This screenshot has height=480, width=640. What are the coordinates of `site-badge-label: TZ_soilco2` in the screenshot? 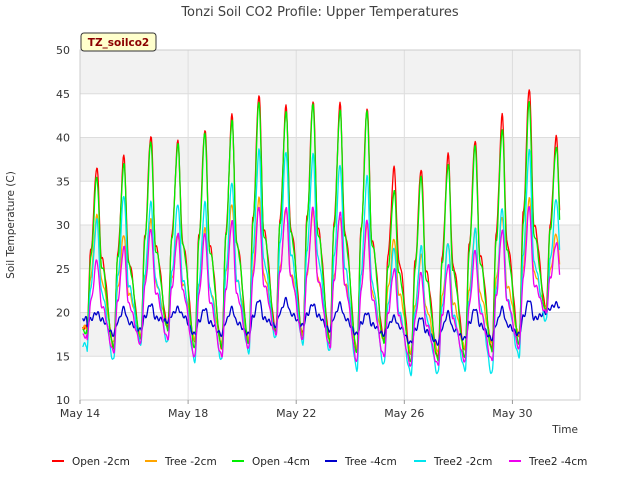 It's located at (118, 43).